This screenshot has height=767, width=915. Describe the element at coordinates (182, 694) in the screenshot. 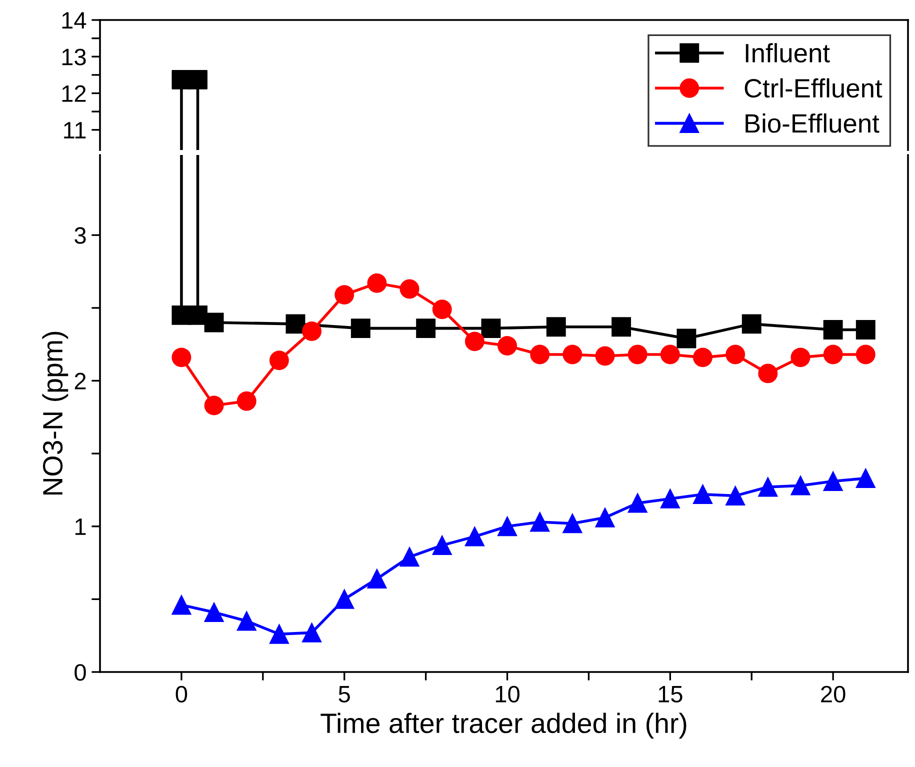

I see `x-tick-label: 0` at that location.